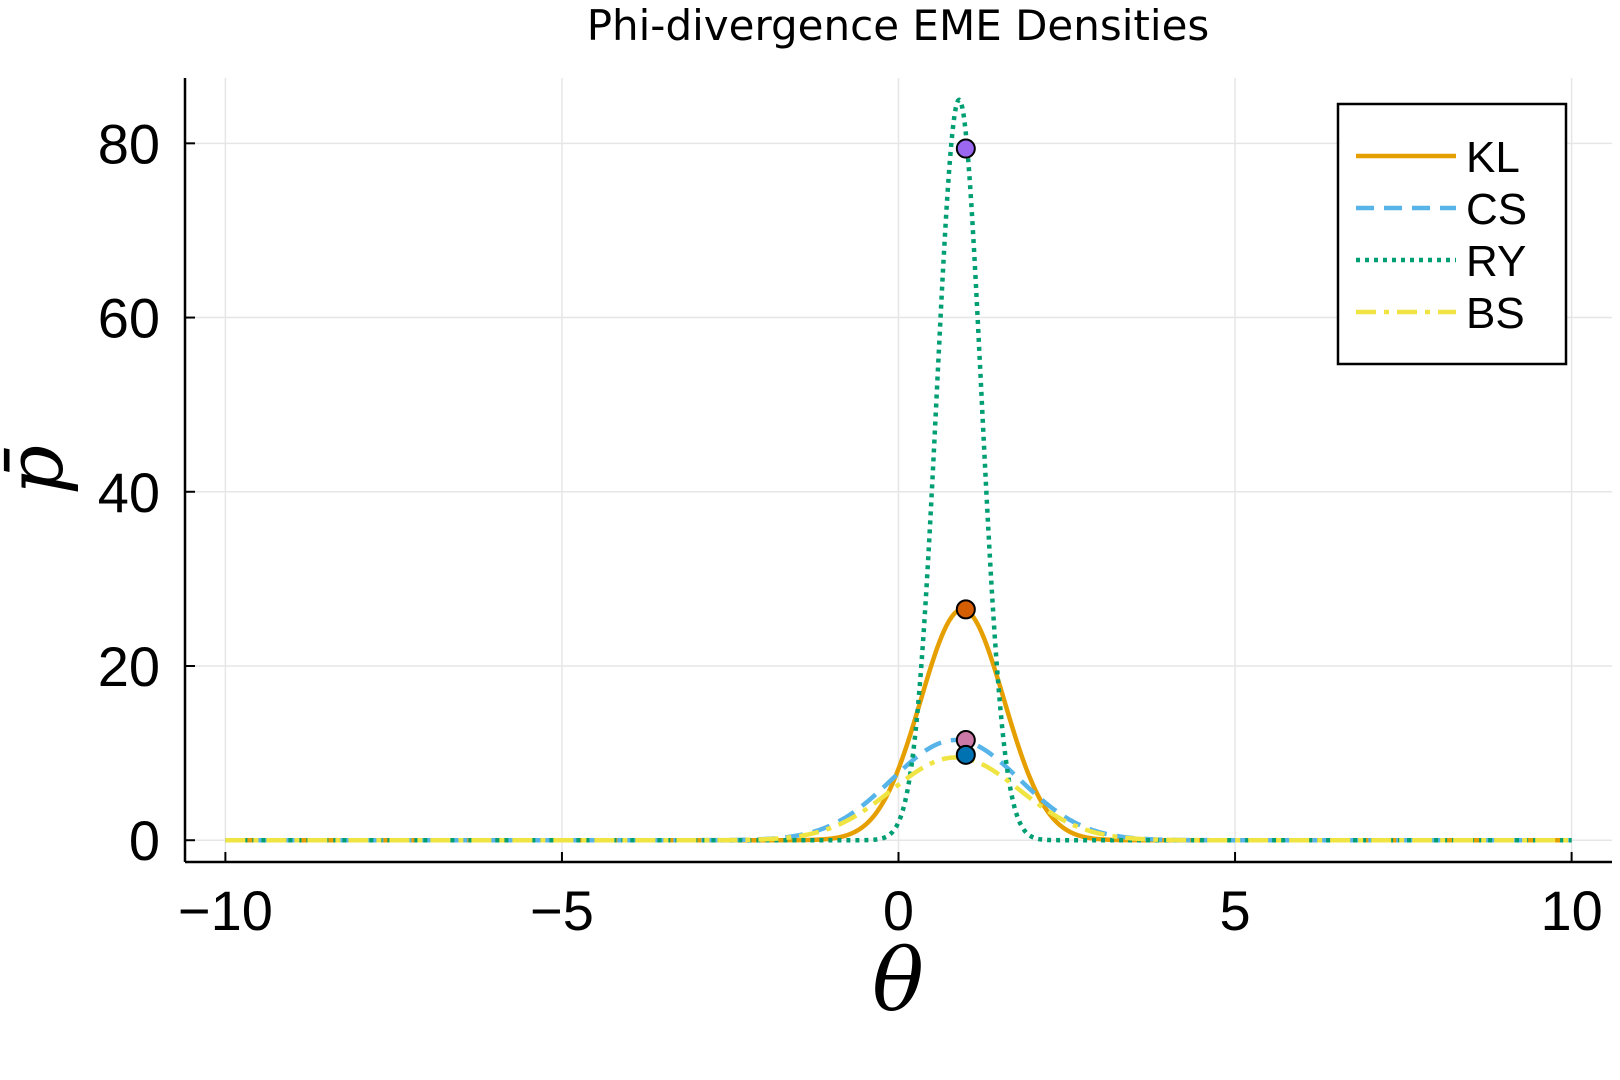  I want to click on legend-label-kl: KL, so click(1493, 157).